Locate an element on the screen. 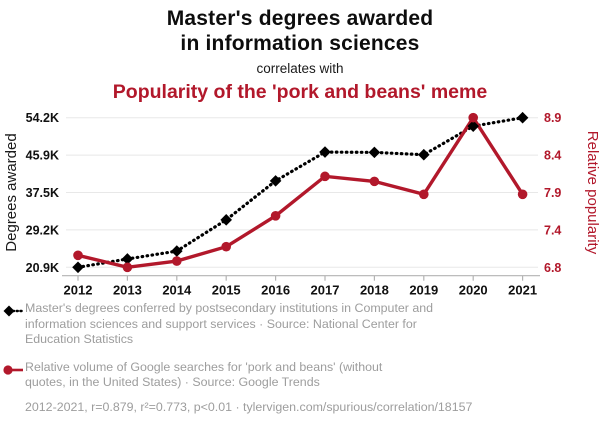 The height and width of the screenshot is (430, 600). right-axis-tick-label: 7.9 is located at coordinates (552, 193).